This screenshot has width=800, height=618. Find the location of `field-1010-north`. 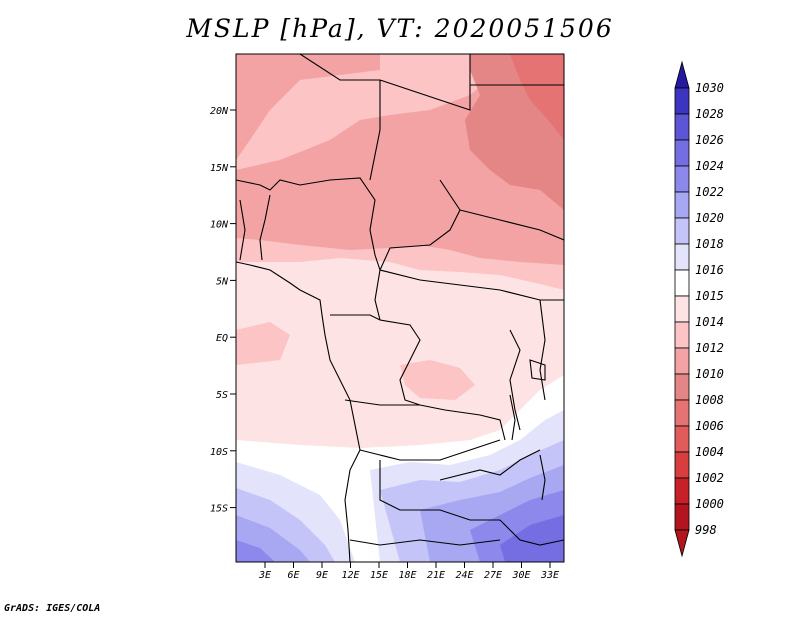

field-1010-north is located at coordinates (308, 107).